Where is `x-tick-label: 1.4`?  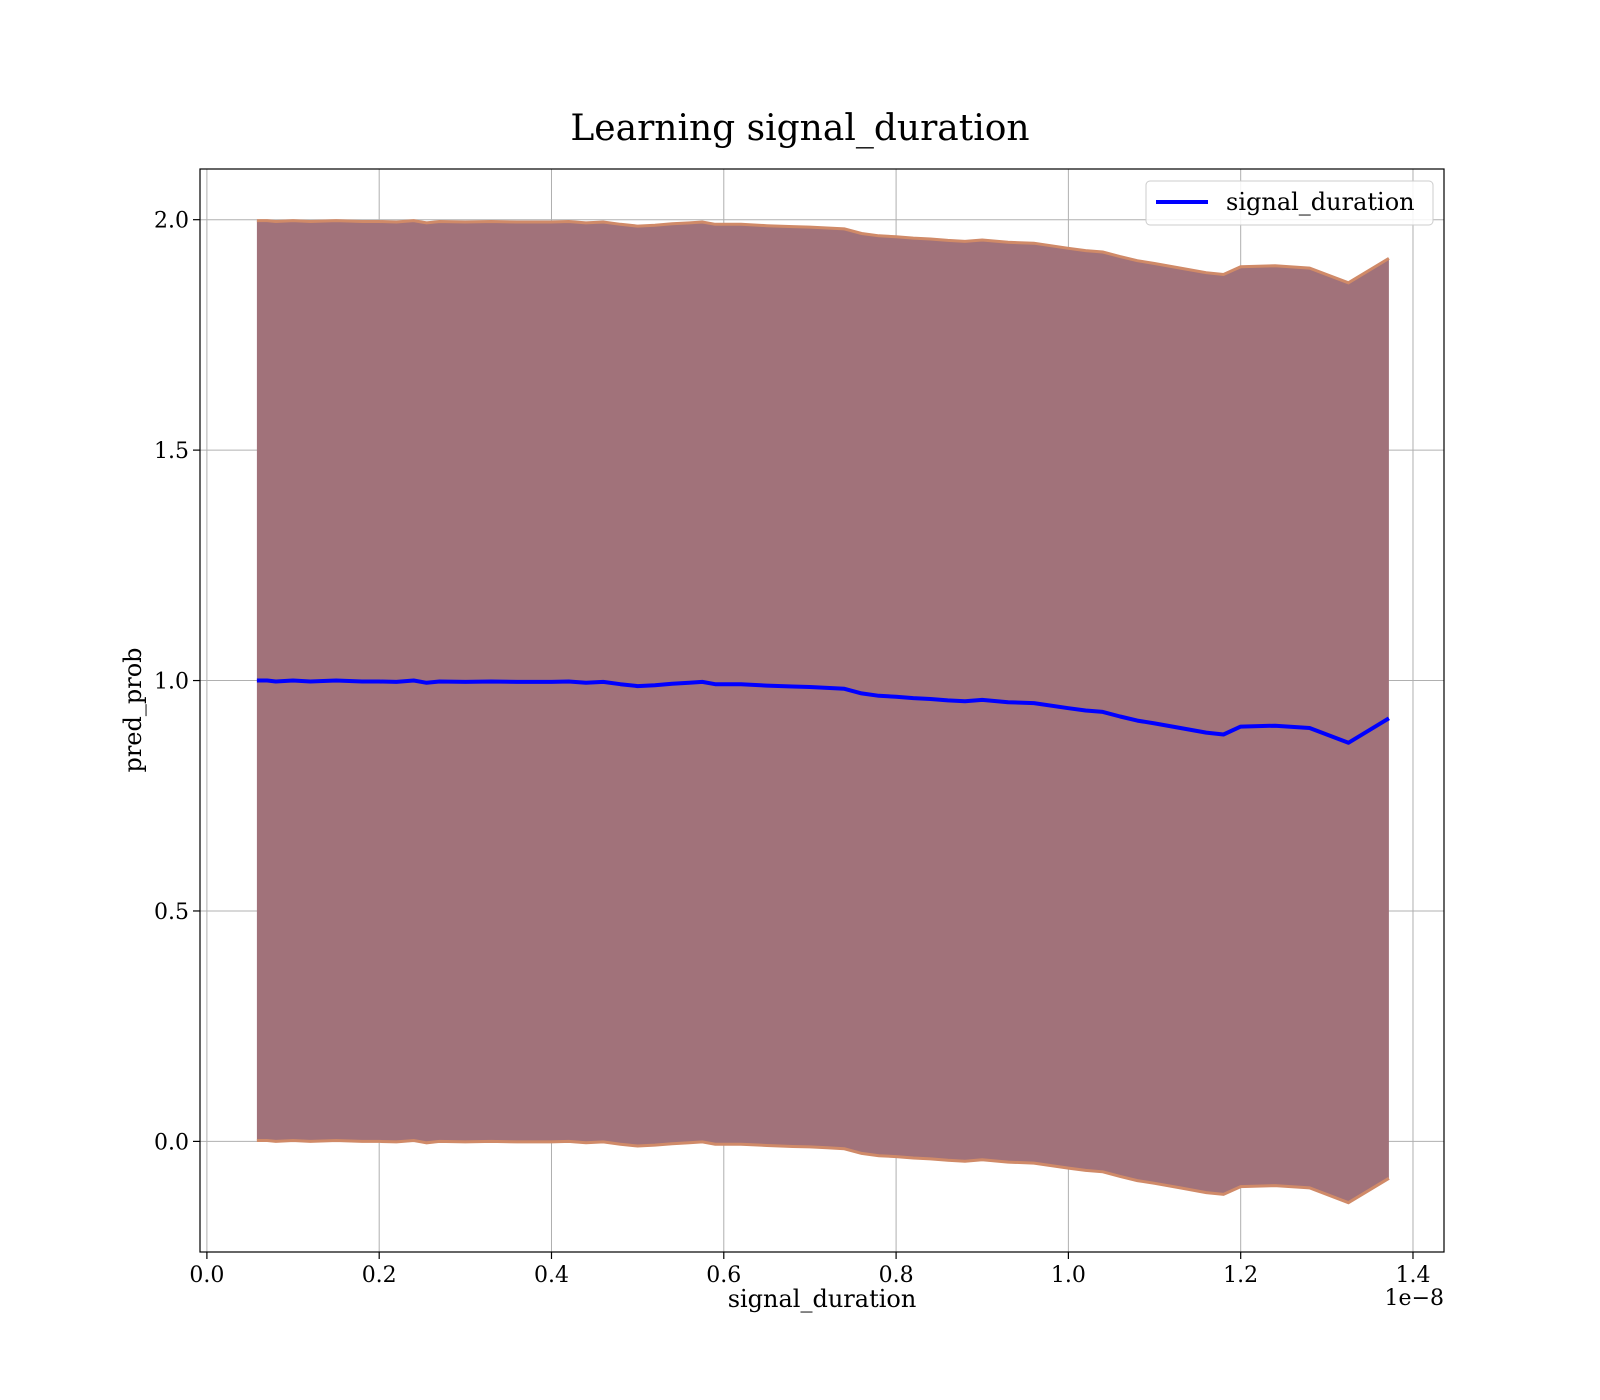
x-tick-label: 1.4 is located at coordinates (1412, 1275).